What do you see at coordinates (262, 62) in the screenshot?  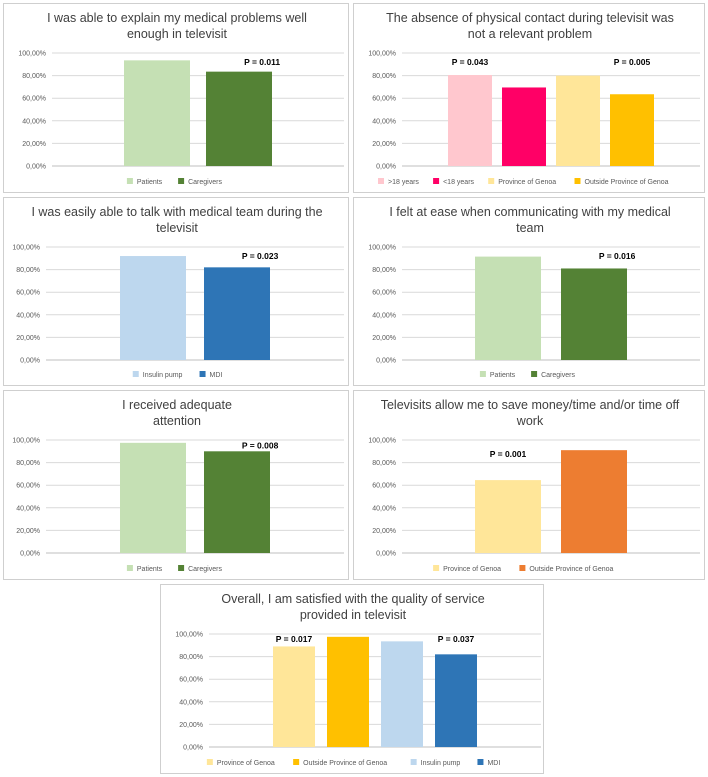 I see `p-value-annotation: P = 0.011` at bounding box center [262, 62].